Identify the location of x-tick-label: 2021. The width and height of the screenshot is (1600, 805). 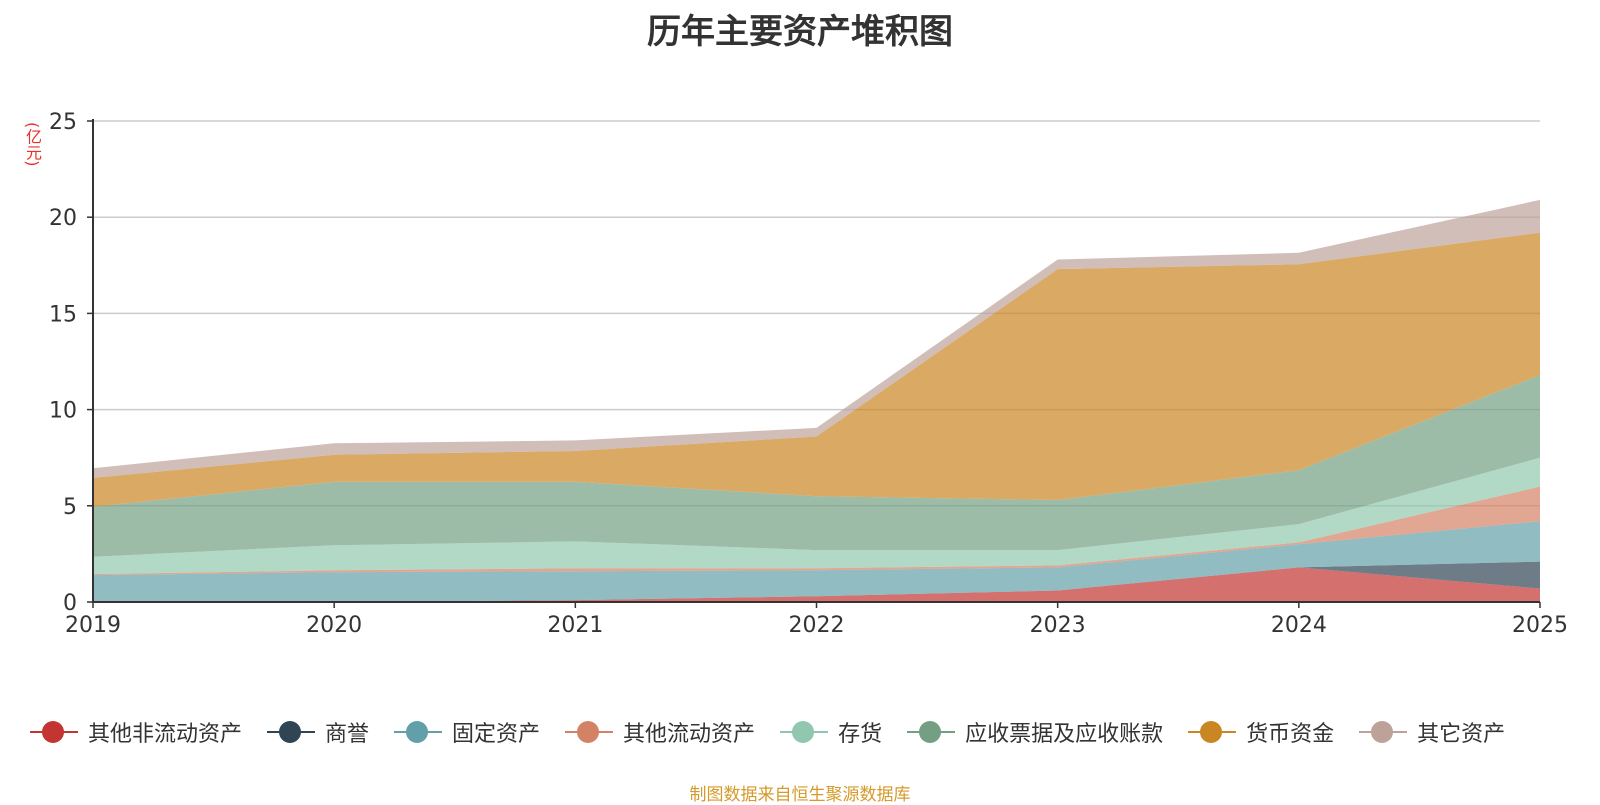
(575, 625).